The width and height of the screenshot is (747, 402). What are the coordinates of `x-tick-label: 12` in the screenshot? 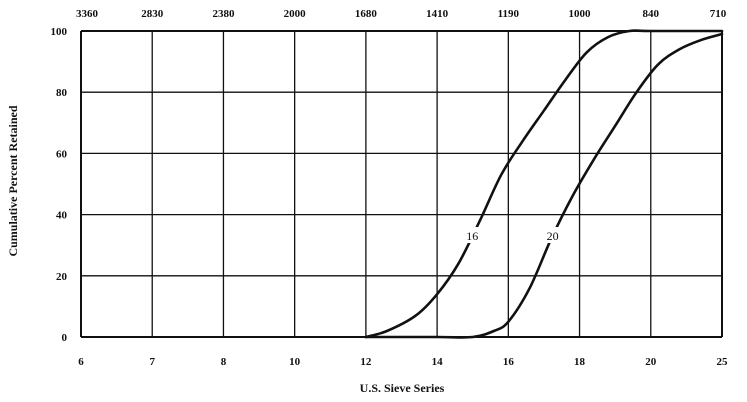 It's located at (366, 362).